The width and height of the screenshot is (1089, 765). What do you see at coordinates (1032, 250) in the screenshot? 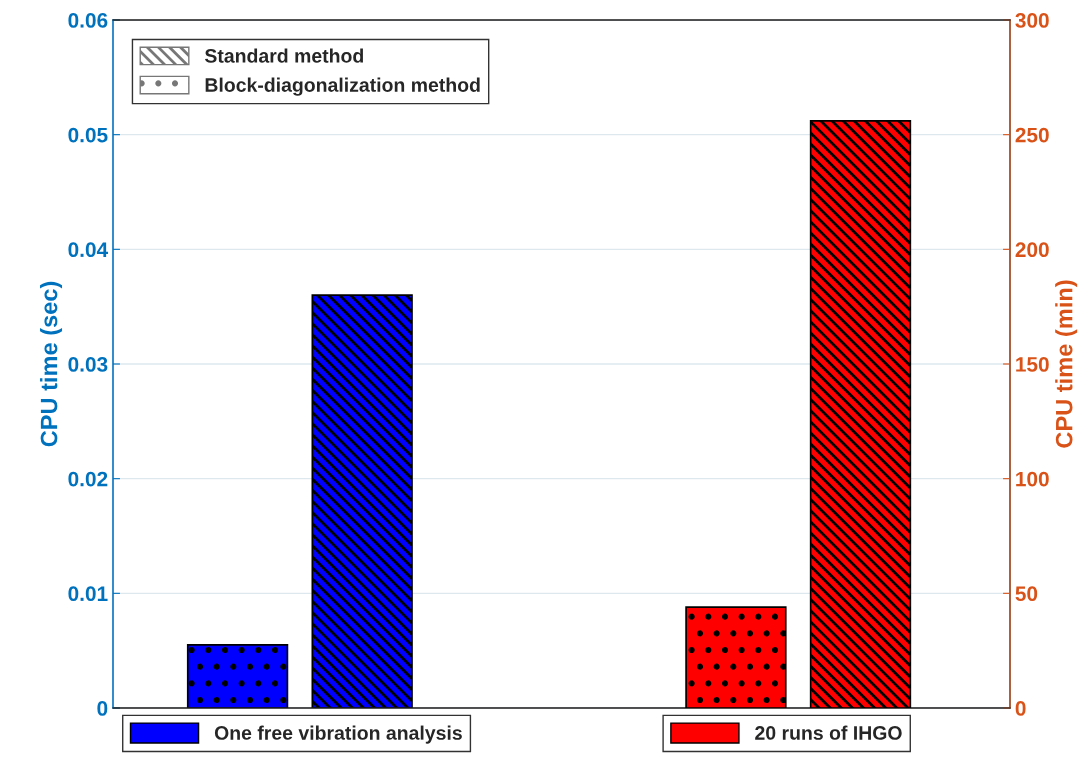
I see `y2-tick-label: 200` at bounding box center [1032, 250].